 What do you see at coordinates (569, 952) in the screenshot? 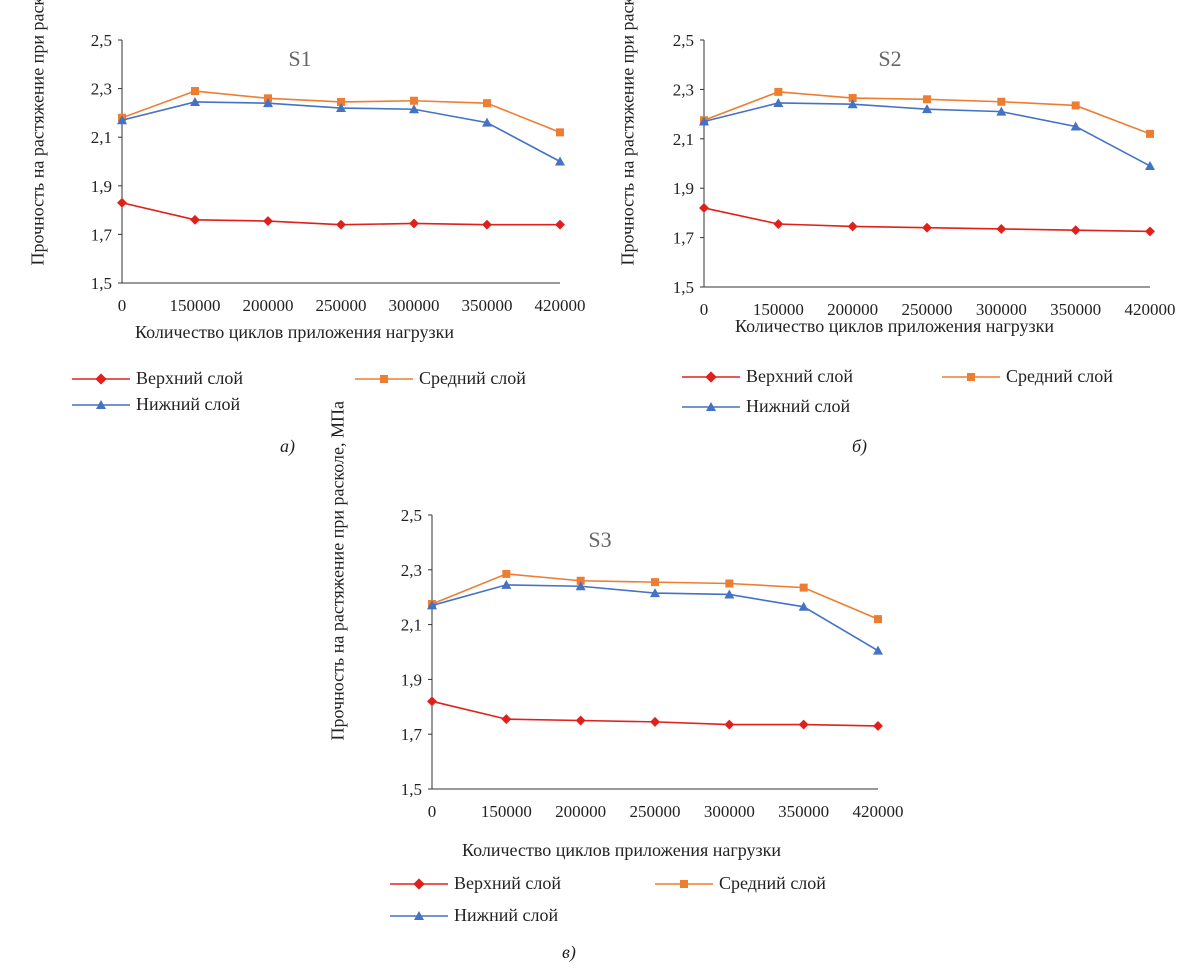
I see `panel-caption: в)` at bounding box center [569, 952].